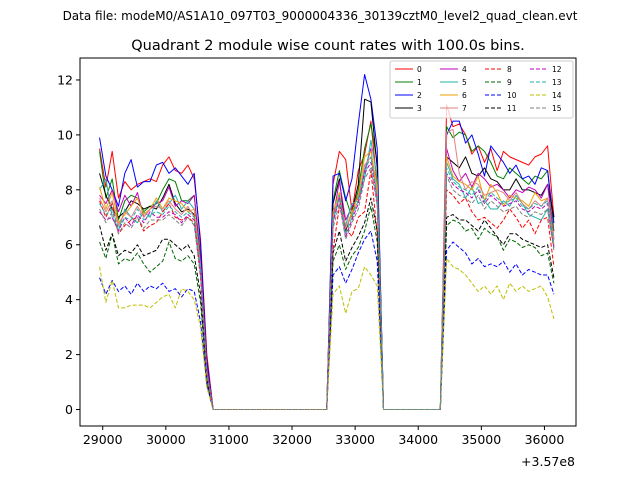  What do you see at coordinates (464, 108) in the screenshot?
I see `legend-label-7: 7` at bounding box center [464, 108].